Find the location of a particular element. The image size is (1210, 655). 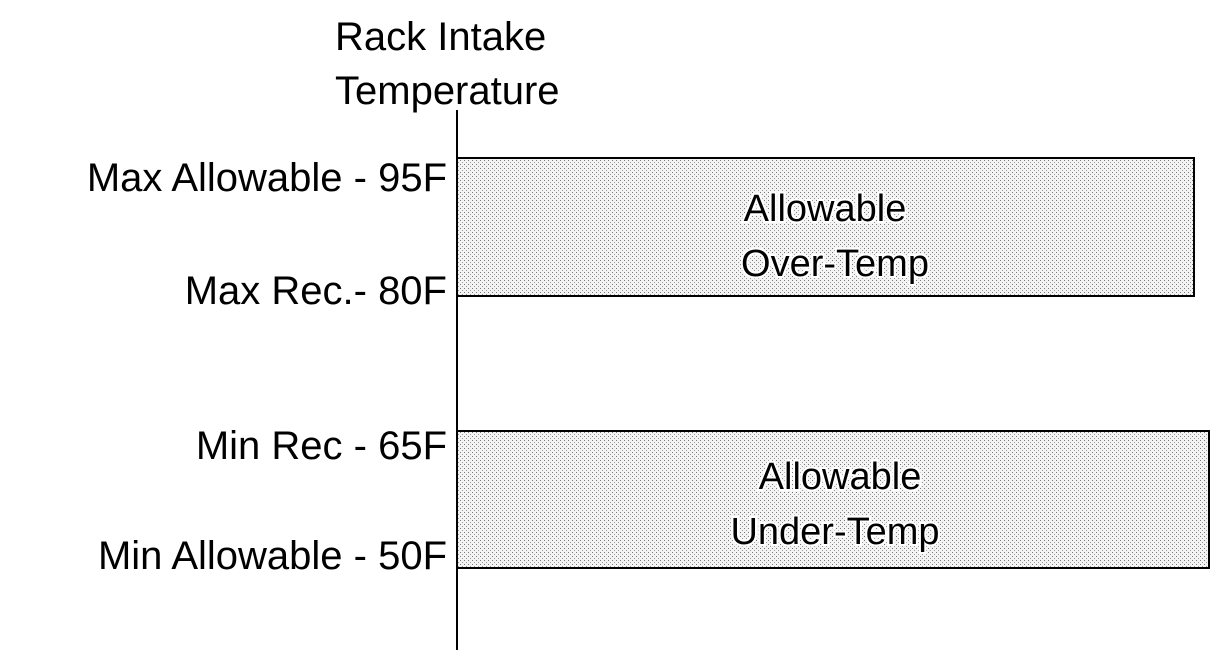

under-temp-zone is located at coordinates (833, 499).